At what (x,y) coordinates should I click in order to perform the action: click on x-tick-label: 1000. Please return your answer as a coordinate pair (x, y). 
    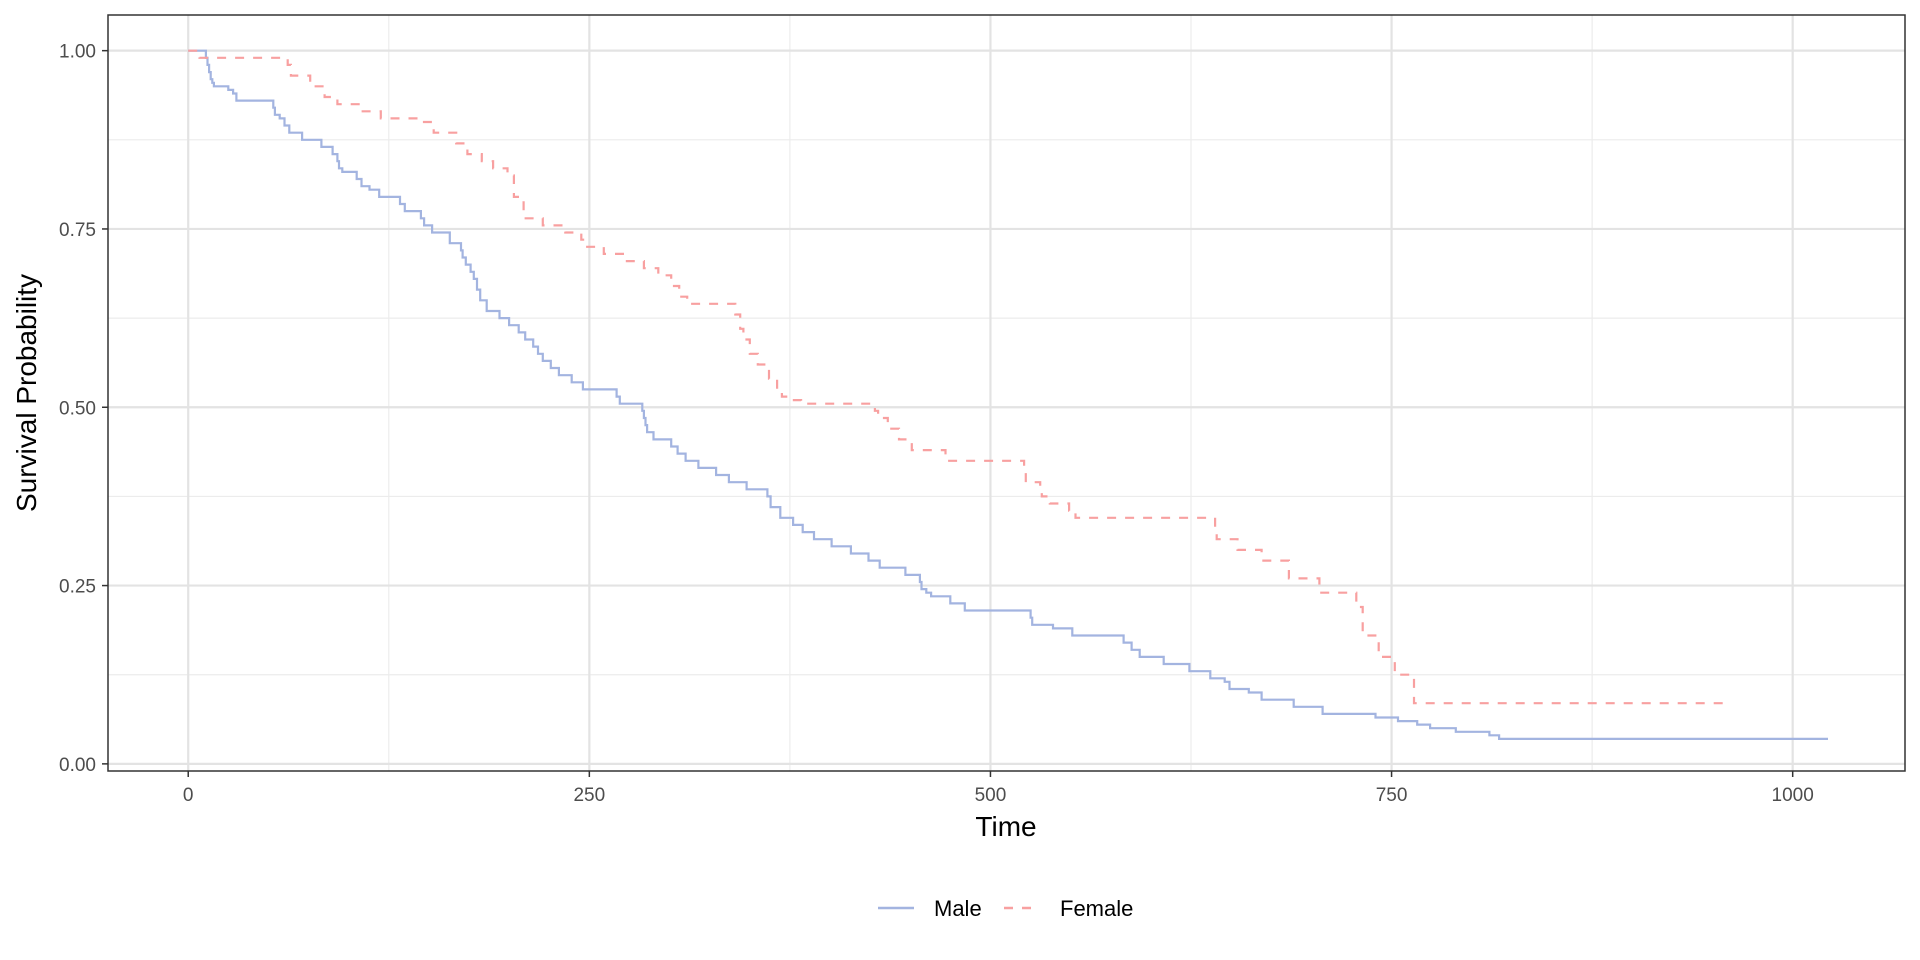
    Looking at the image, I should click on (1793, 795).